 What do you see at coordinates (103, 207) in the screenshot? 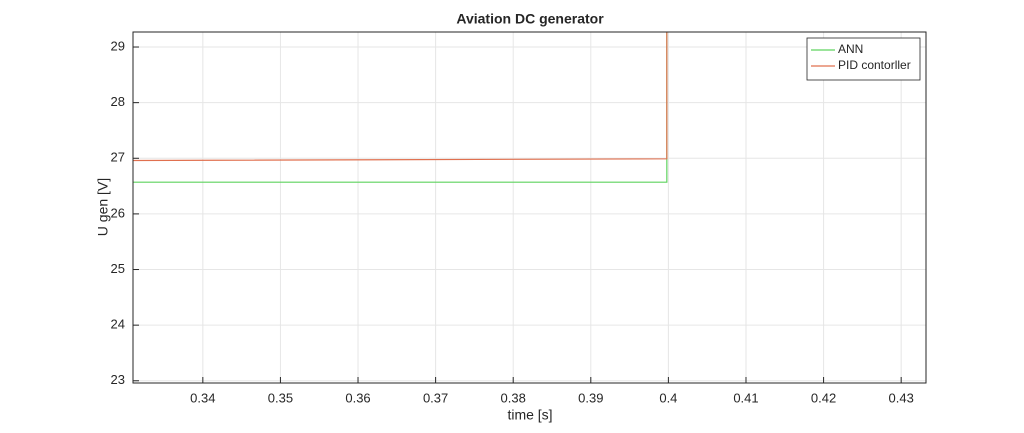
I see `y-axis-label: U gen [V]` at bounding box center [103, 207].